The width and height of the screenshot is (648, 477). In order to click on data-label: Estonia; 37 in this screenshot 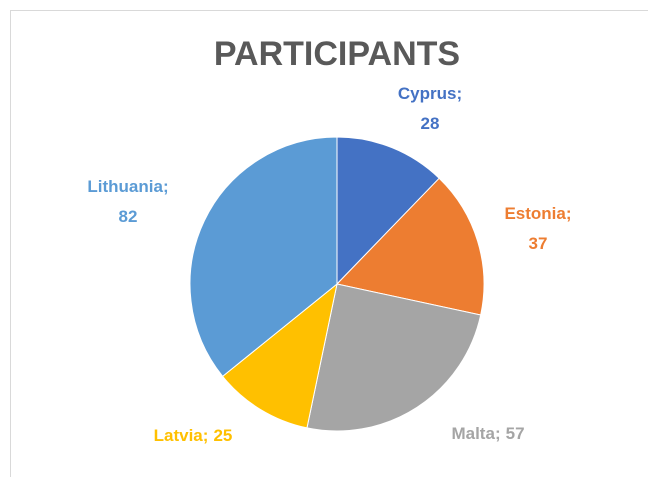, I will do `click(537, 228)`.